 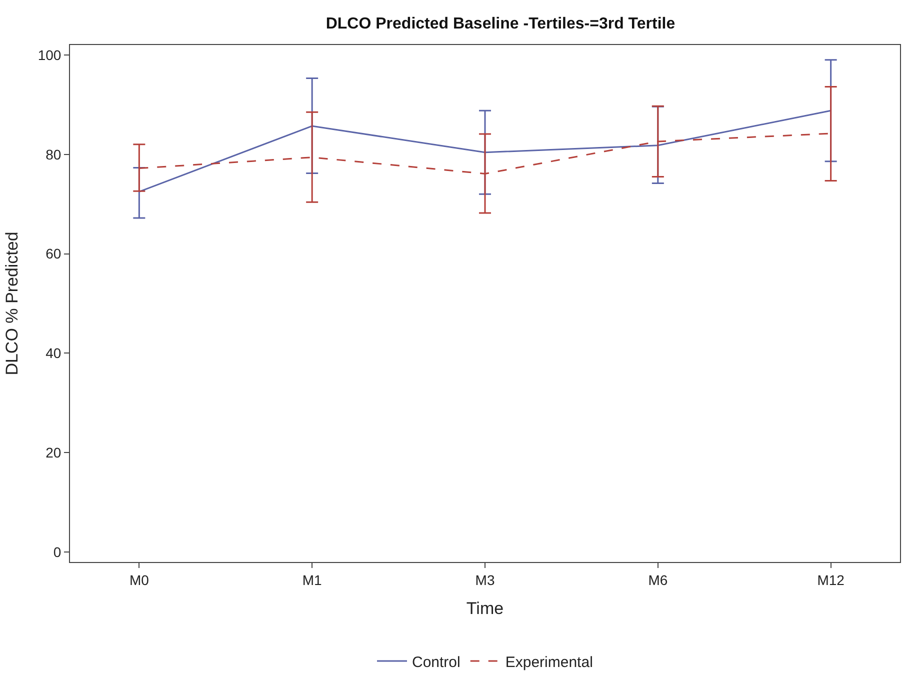 I want to click on legend-label: Control, so click(x=436, y=662).